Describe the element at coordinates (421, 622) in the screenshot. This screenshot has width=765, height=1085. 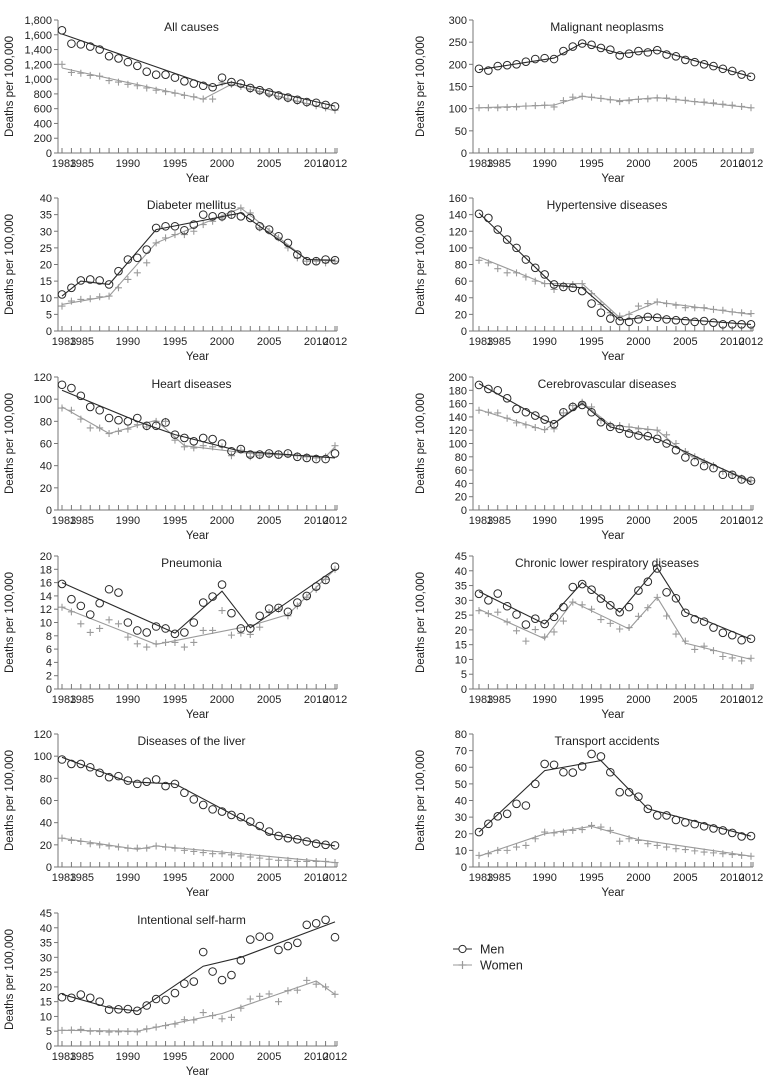
I see `y-axis-label: Deaths per 100,000` at that location.